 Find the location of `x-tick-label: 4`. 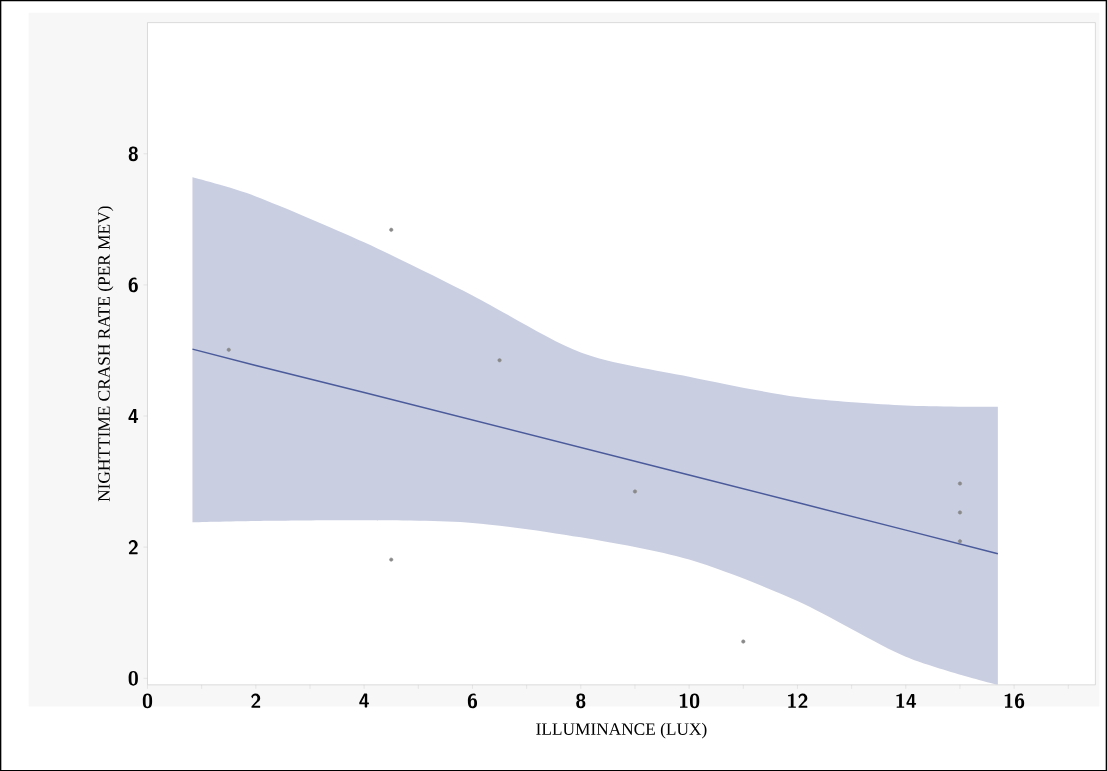

x-tick-label: 4 is located at coordinates (364, 700).